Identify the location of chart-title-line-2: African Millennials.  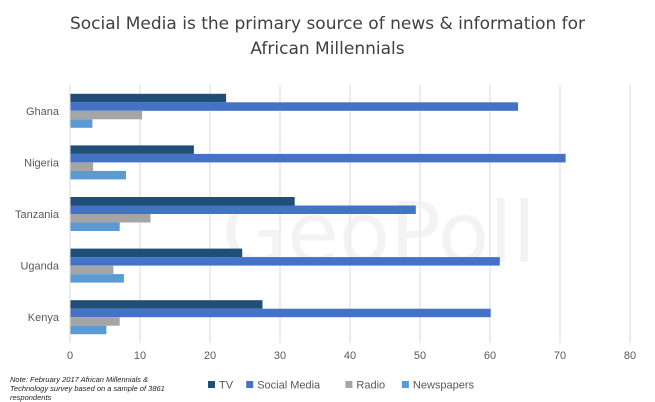
(327, 49).